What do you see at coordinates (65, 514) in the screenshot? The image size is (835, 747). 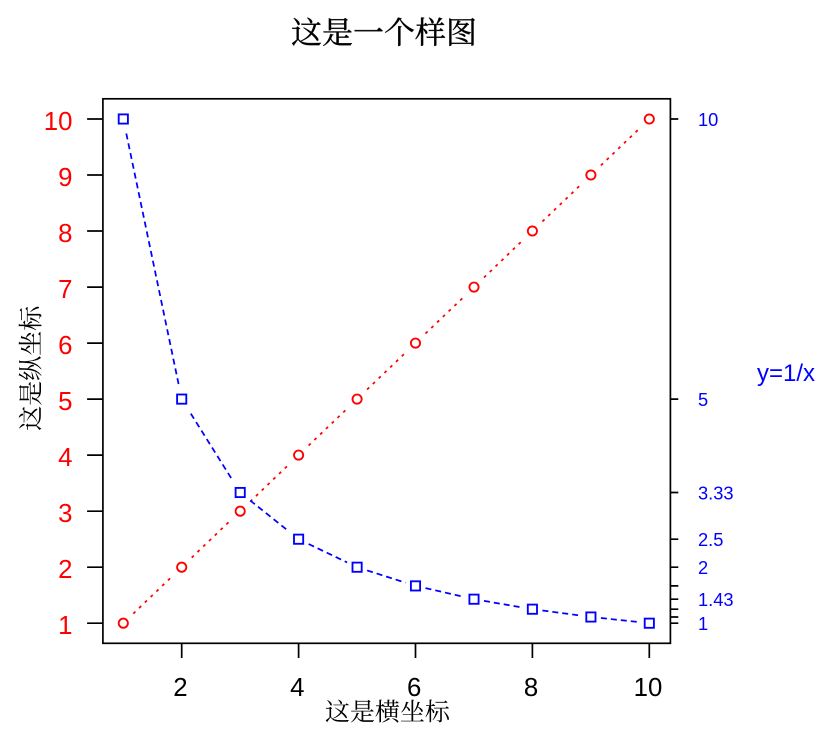 I see `svg-text: 3` at bounding box center [65, 514].